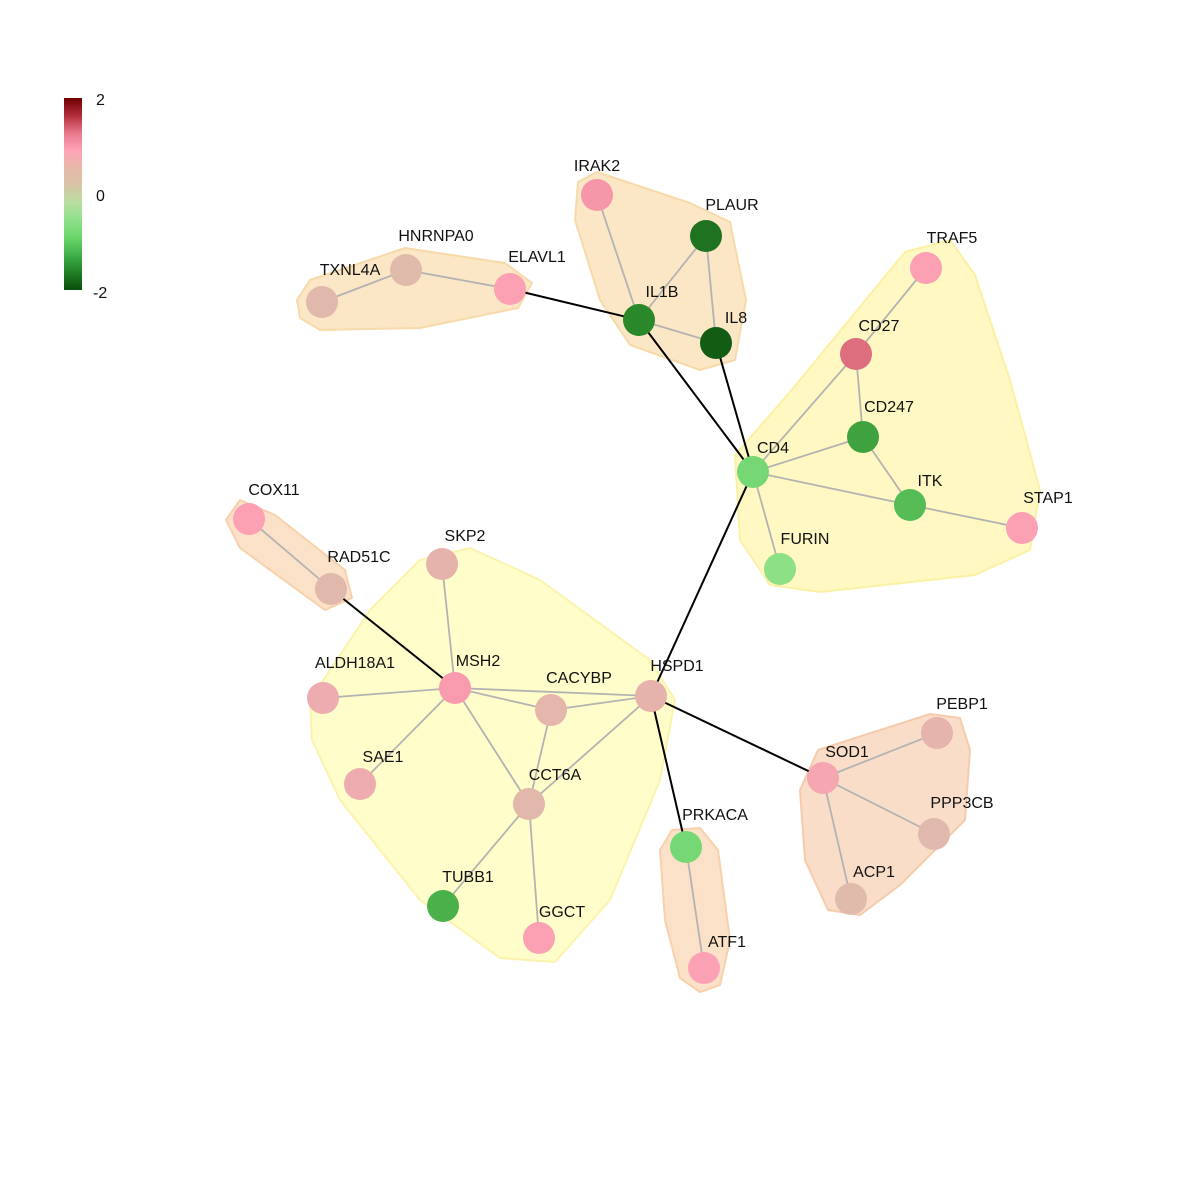  Describe the element at coordinates (962, 704) in the screenshot. I see `node-label-pebp1: PEBP1` at that location.